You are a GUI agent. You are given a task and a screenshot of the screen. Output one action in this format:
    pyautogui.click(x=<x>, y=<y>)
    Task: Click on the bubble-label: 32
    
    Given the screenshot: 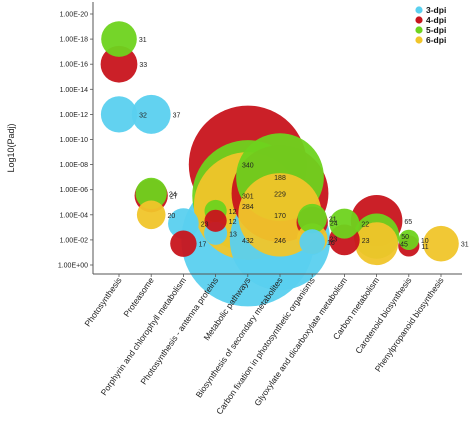 What is the action you would take?
    pyautogui.click(x=143, y=115)
    